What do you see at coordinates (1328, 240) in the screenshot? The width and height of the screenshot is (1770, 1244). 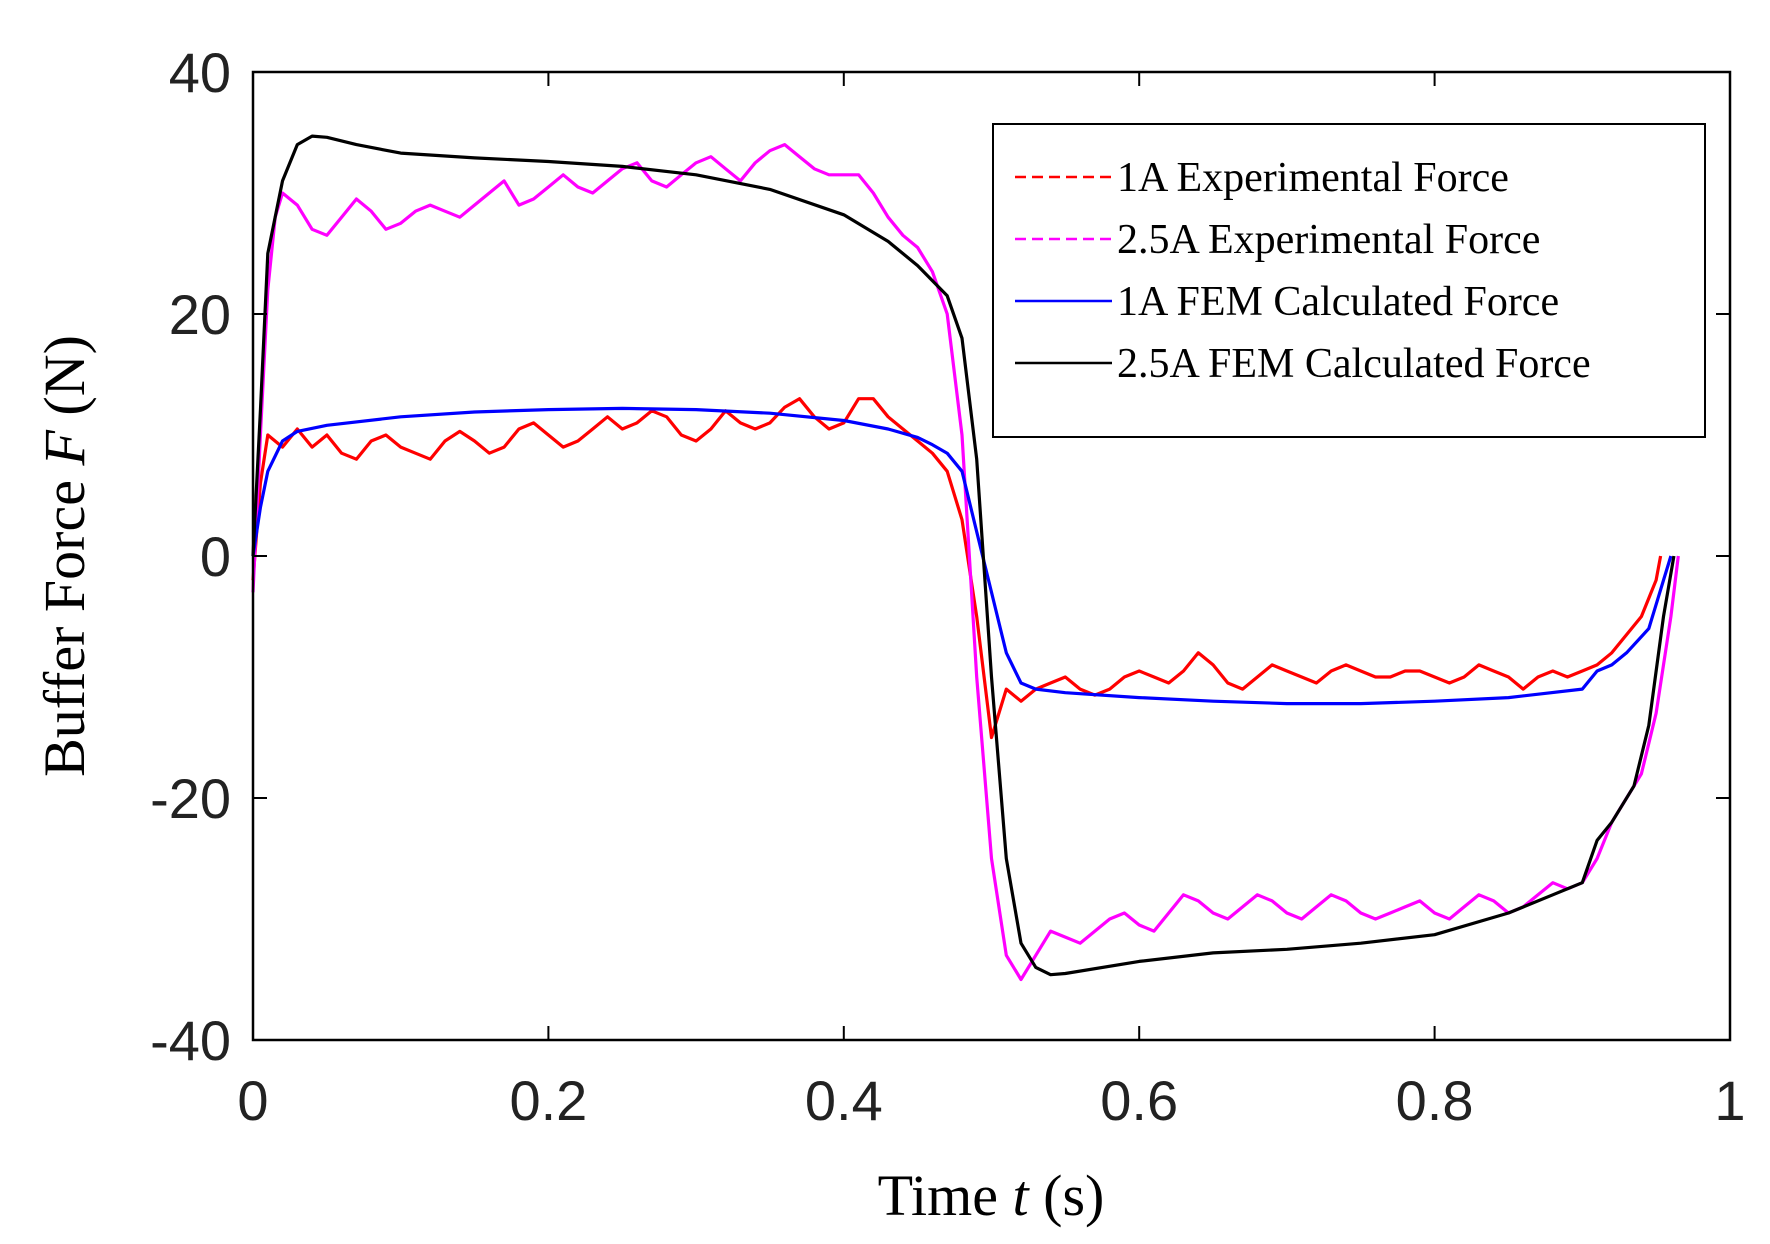 I see `legend-label-2: 2.5A Experimental Force` at bounding box center [1328, 240].